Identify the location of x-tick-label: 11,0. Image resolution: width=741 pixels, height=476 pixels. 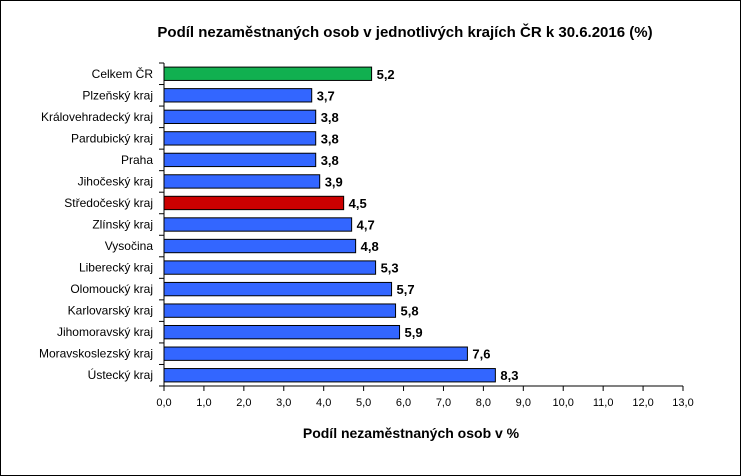
(603, 403).